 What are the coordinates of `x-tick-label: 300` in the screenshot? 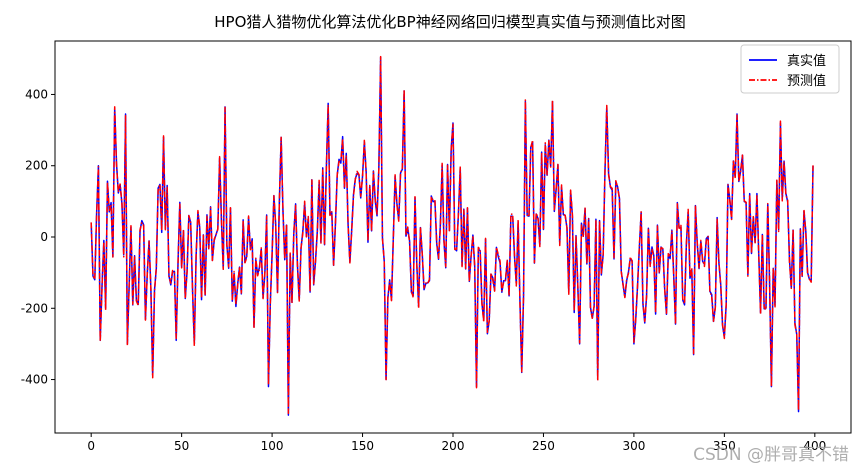 It's located at (633, 446).